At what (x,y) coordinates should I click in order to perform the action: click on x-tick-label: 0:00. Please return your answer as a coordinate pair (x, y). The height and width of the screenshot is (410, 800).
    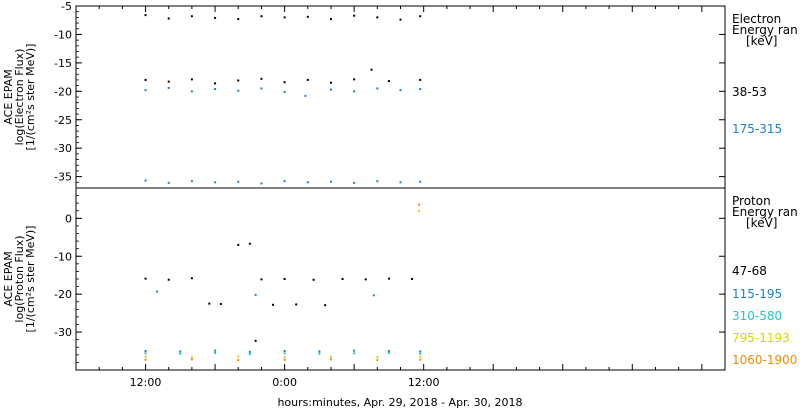
    Looking at the image, I should click on (284, 382).